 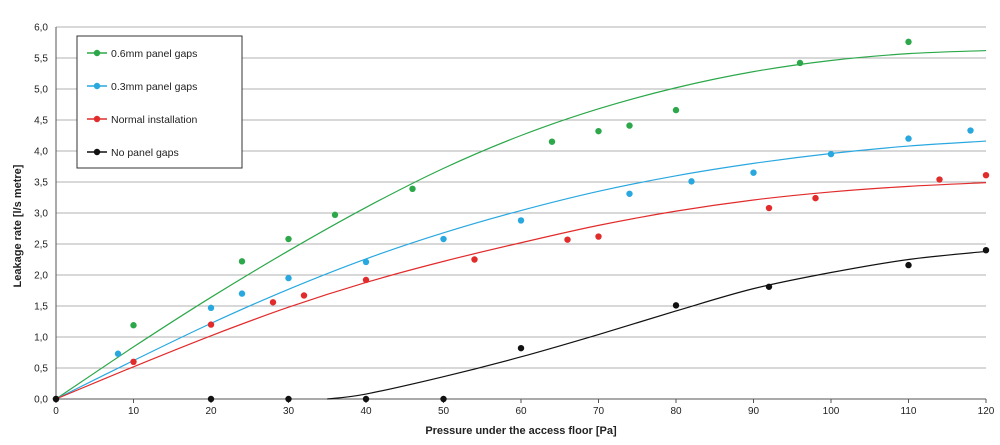 What do you see at coordinates (831, 411) in the screenshot?
I see `x-tick-label: 100` at bounding box center [831, 411].